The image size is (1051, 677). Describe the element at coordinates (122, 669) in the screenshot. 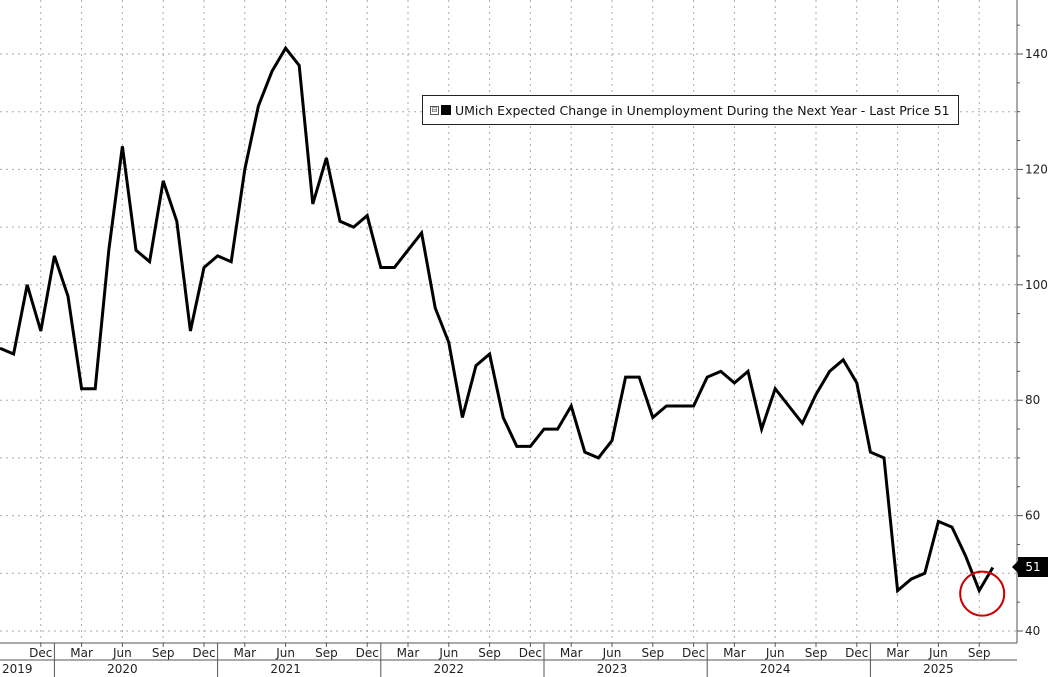

I see `x-year-label: 2020` at that location.